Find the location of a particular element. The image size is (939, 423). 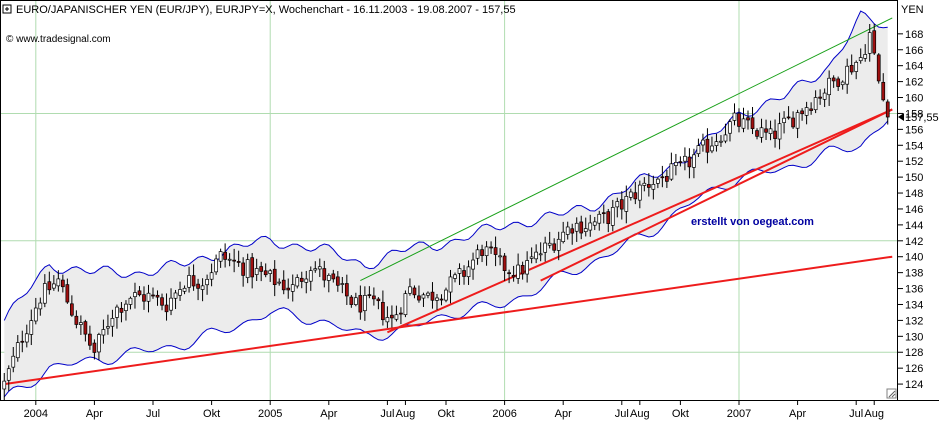

y-tick-label: 144 is located at coordinates (914, 226).